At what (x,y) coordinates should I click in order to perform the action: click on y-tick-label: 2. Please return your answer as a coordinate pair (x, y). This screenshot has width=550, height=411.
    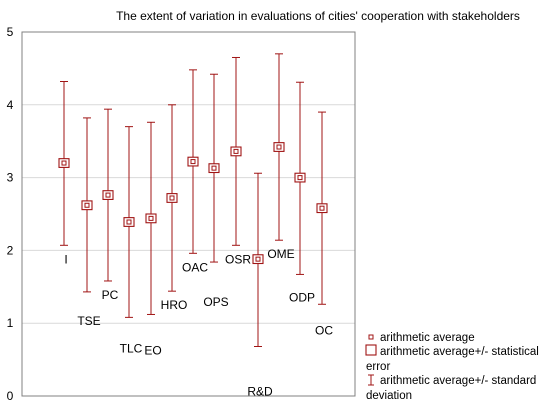
    Looking at the image, I should click on (10, 250).